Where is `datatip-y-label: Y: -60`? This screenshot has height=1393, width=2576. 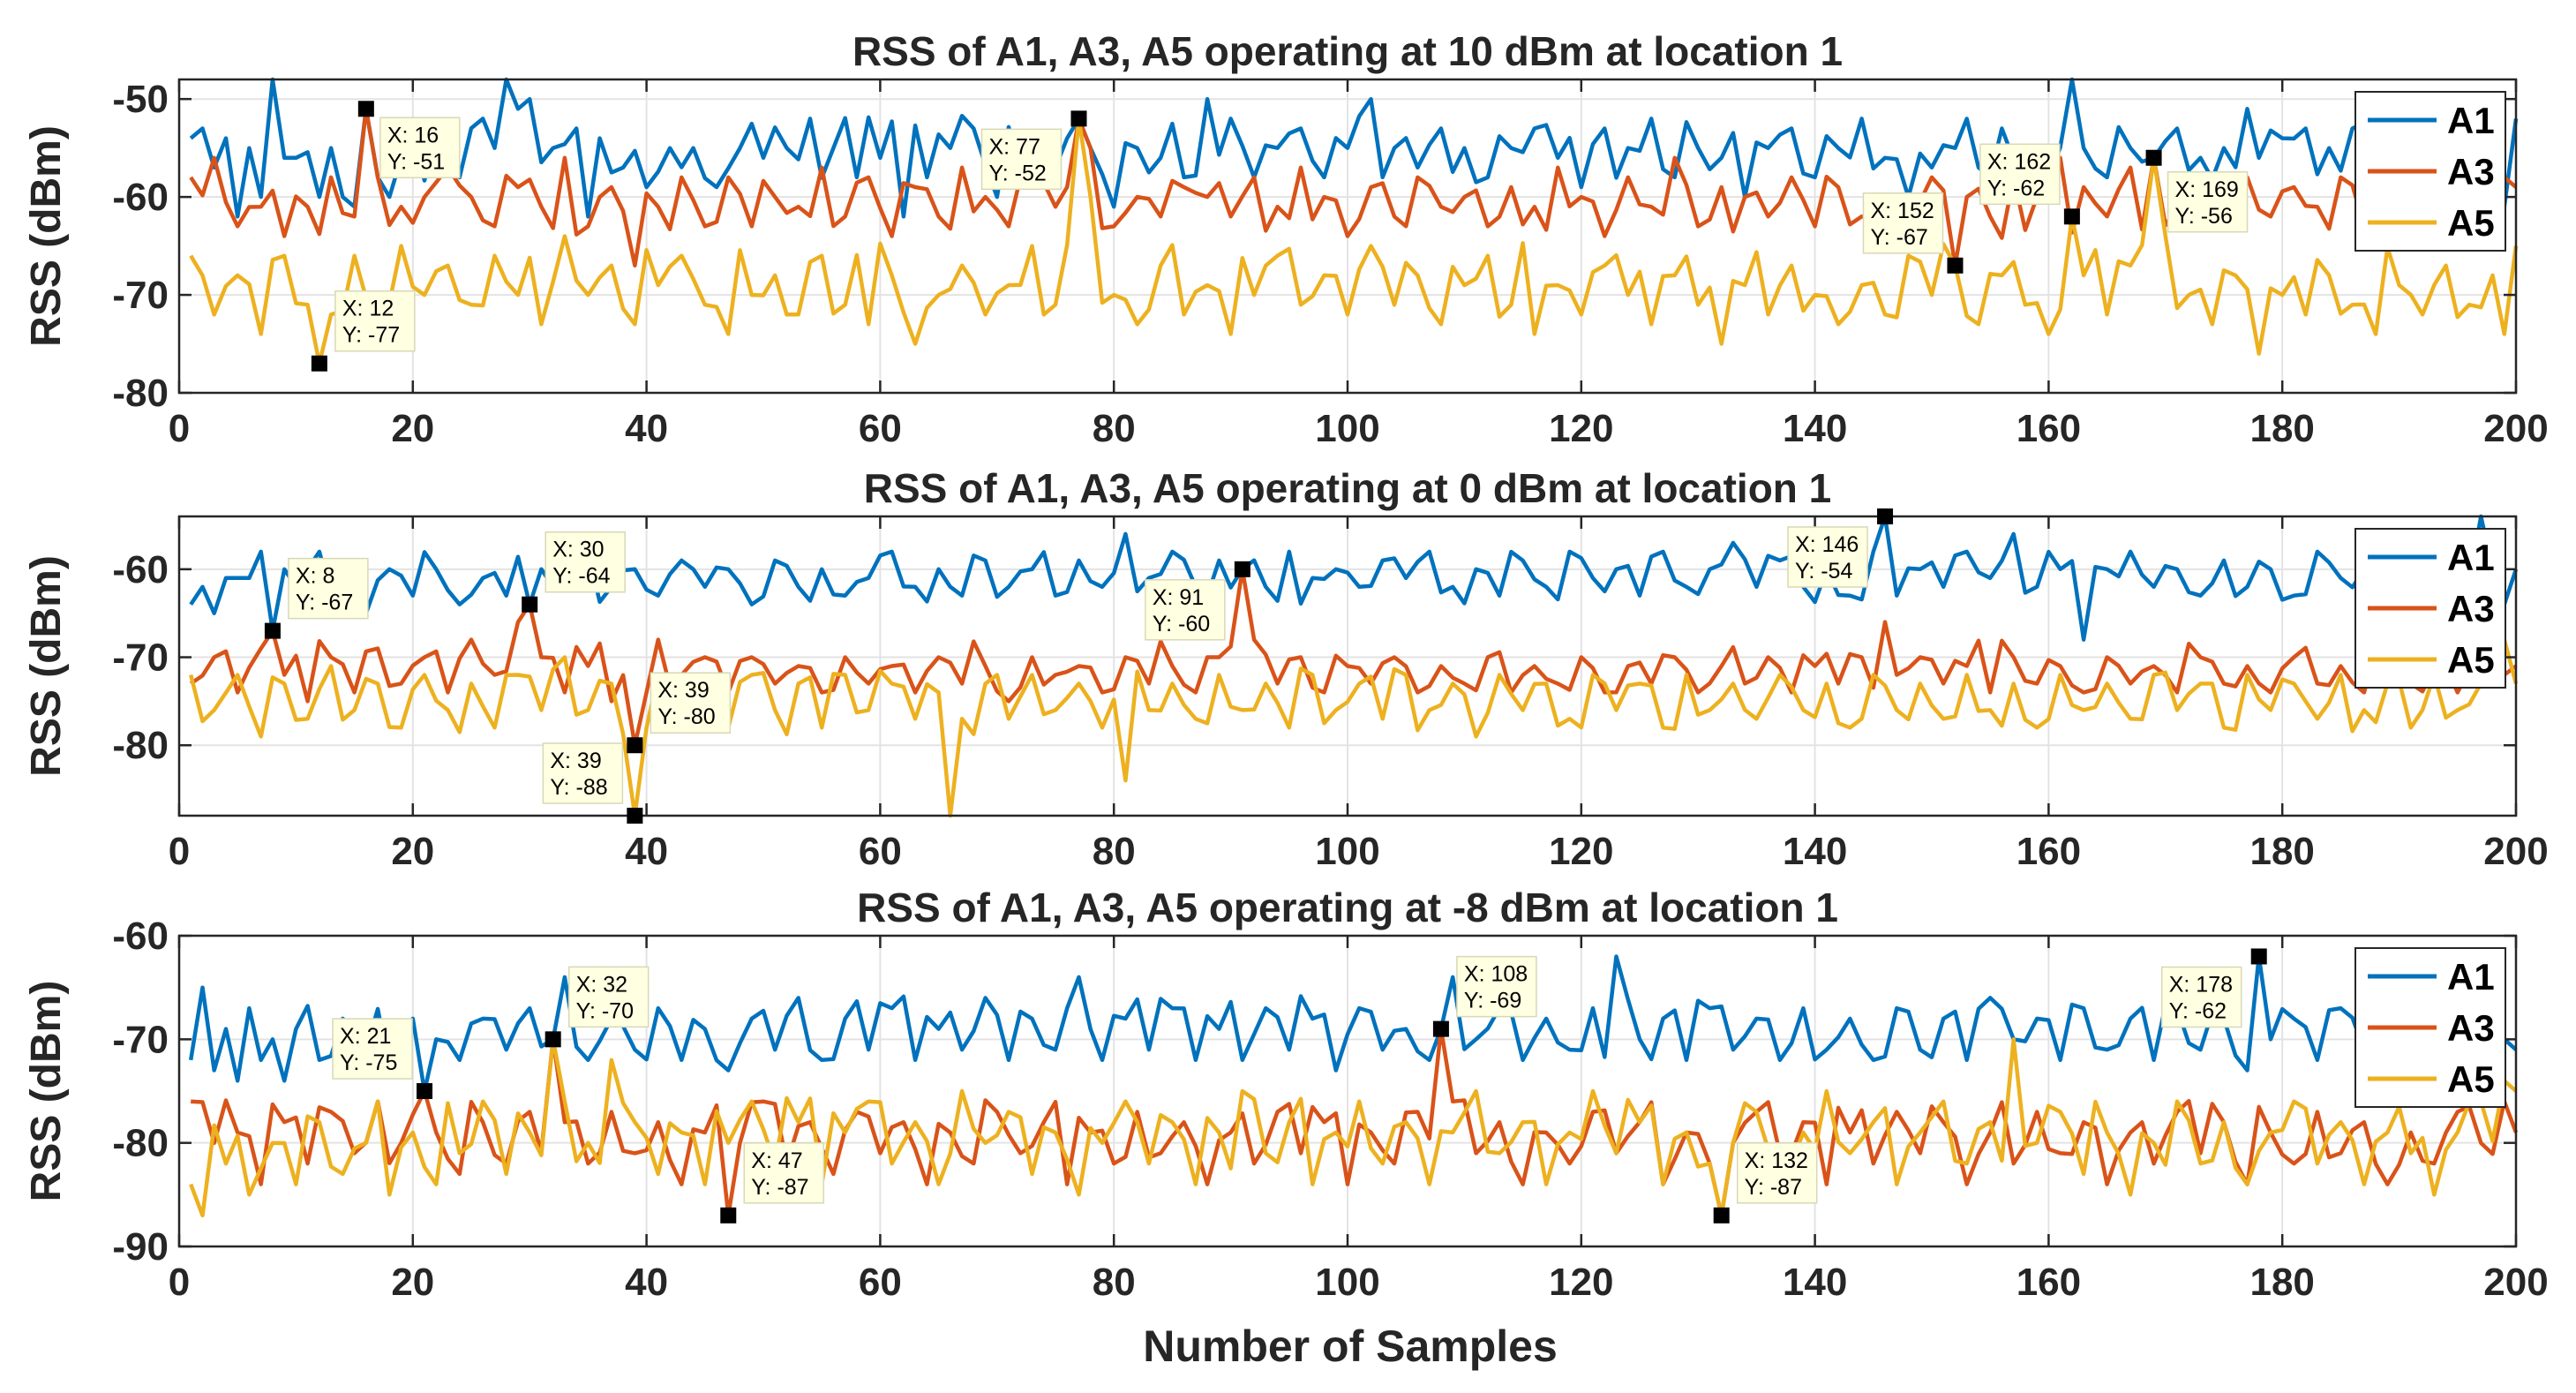 datatip-y-label: Y: -60 is located at coordinates (1181, 624).